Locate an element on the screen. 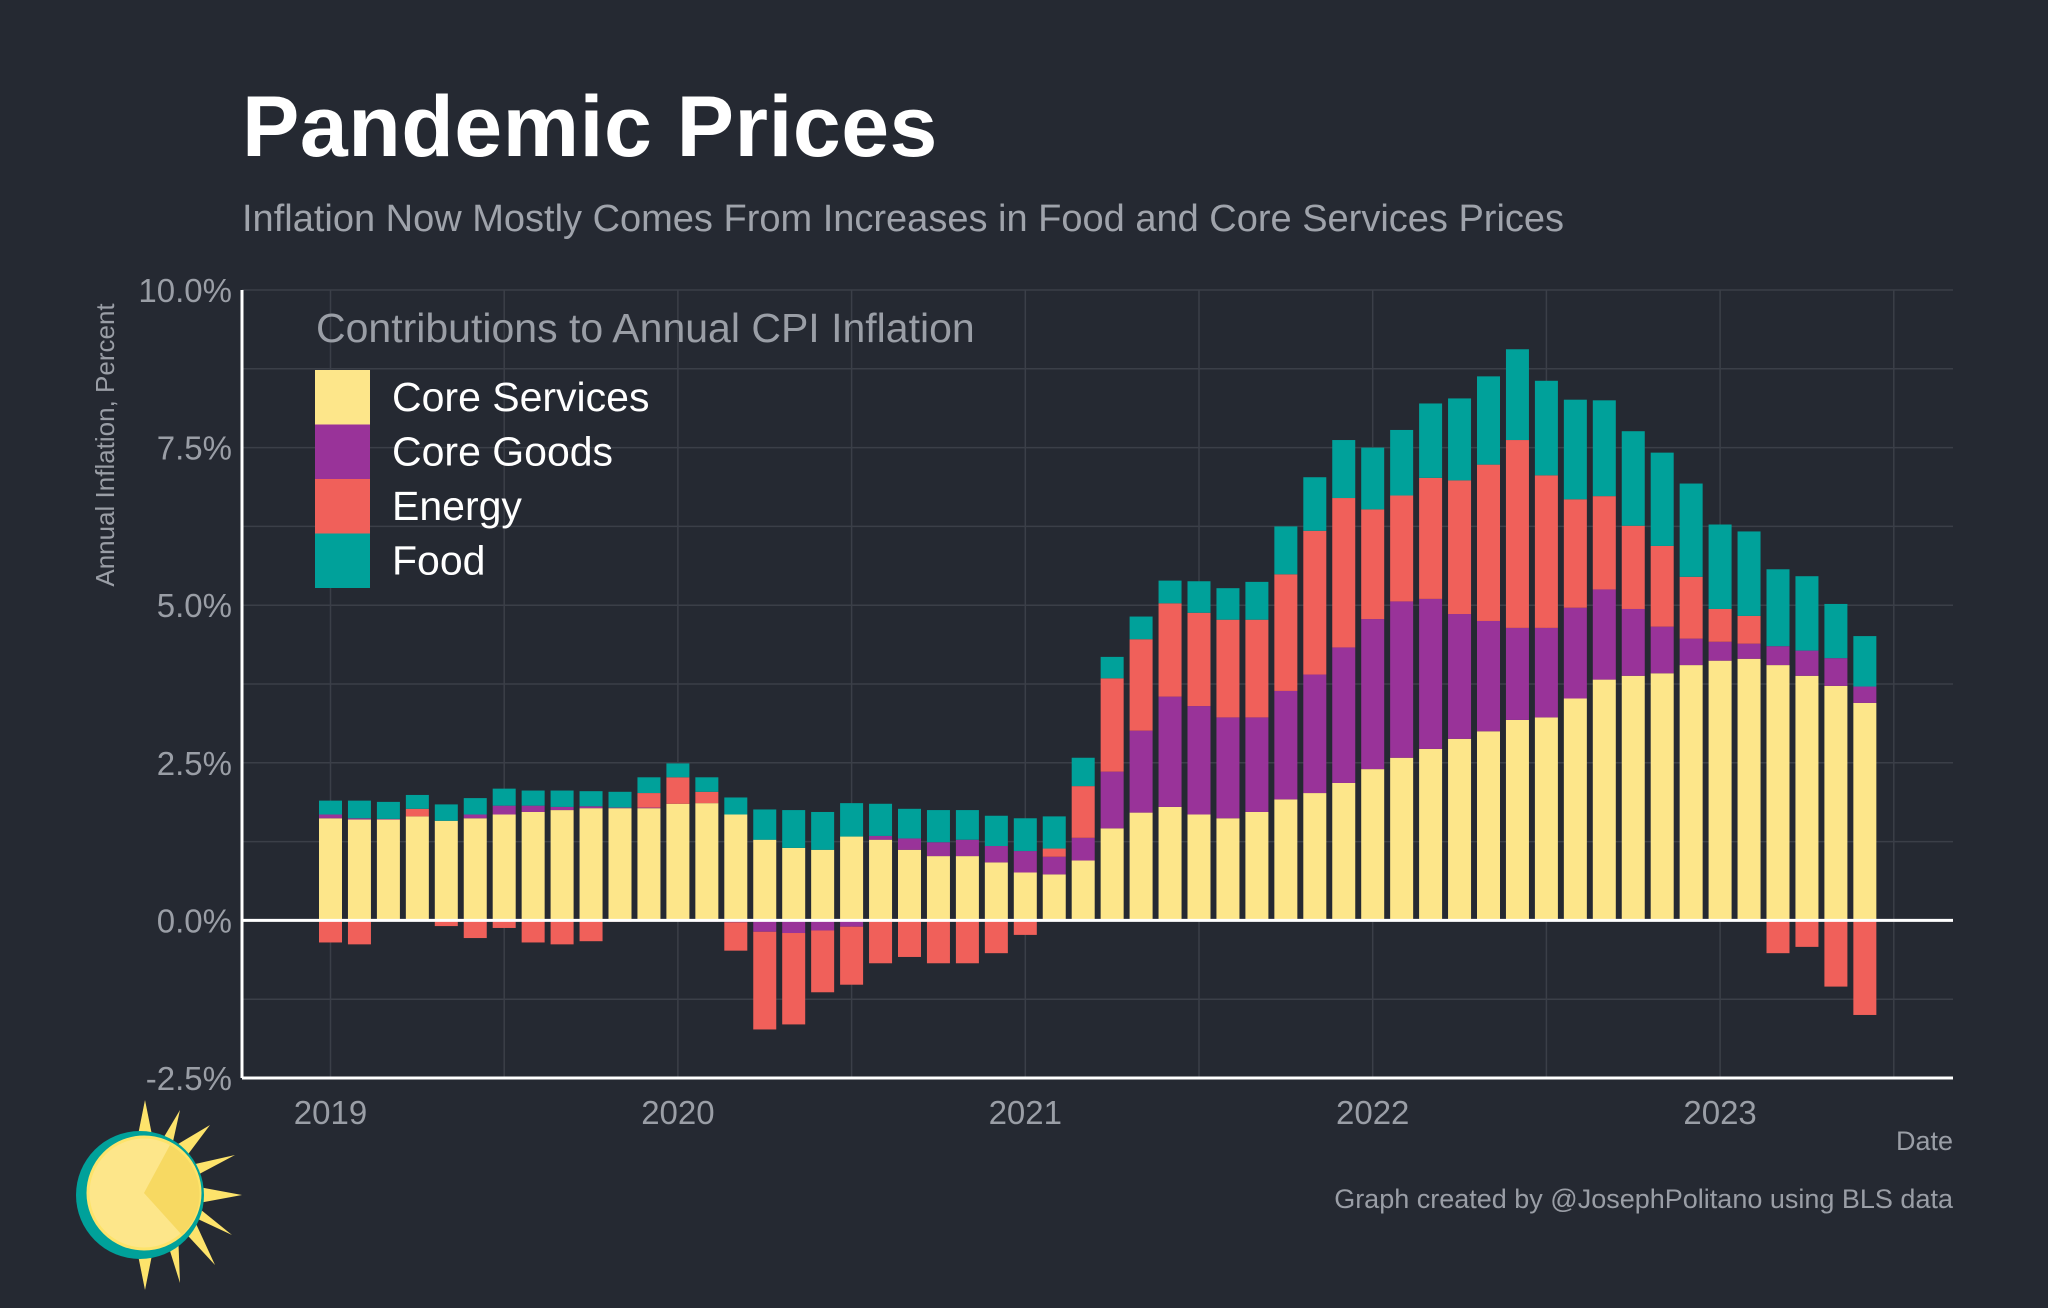  legend-label-food: Food is located at coordinates (438, 561).